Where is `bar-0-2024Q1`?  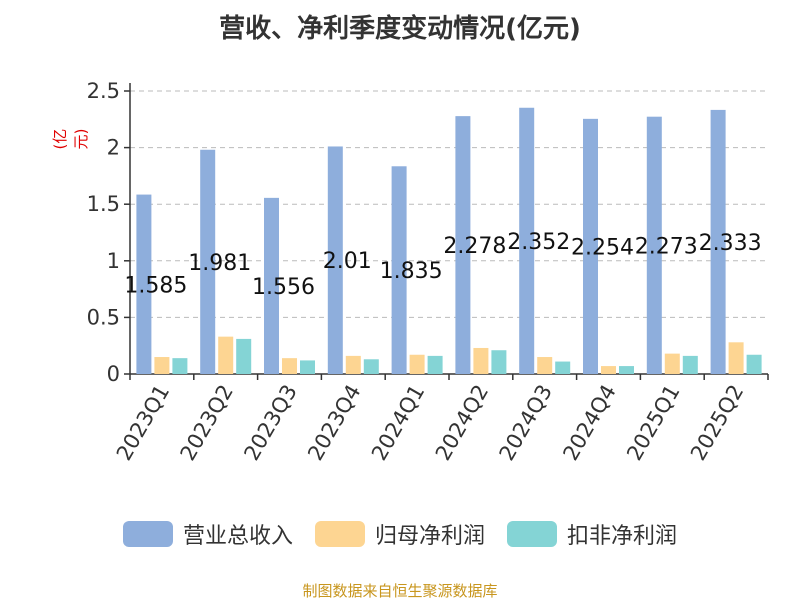 bar-0-2024Q1 is located at coordinates (399, 270).